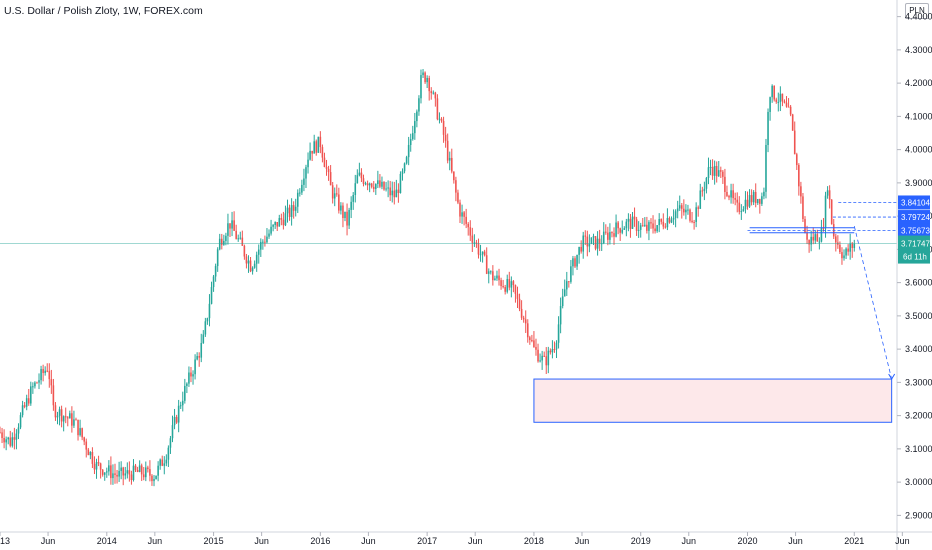 Image resolution: width=932 pixels, height=550 pixels. Describe the element at coordinates (892, 377) in the screenshot. I see `arrow-head` at that location.